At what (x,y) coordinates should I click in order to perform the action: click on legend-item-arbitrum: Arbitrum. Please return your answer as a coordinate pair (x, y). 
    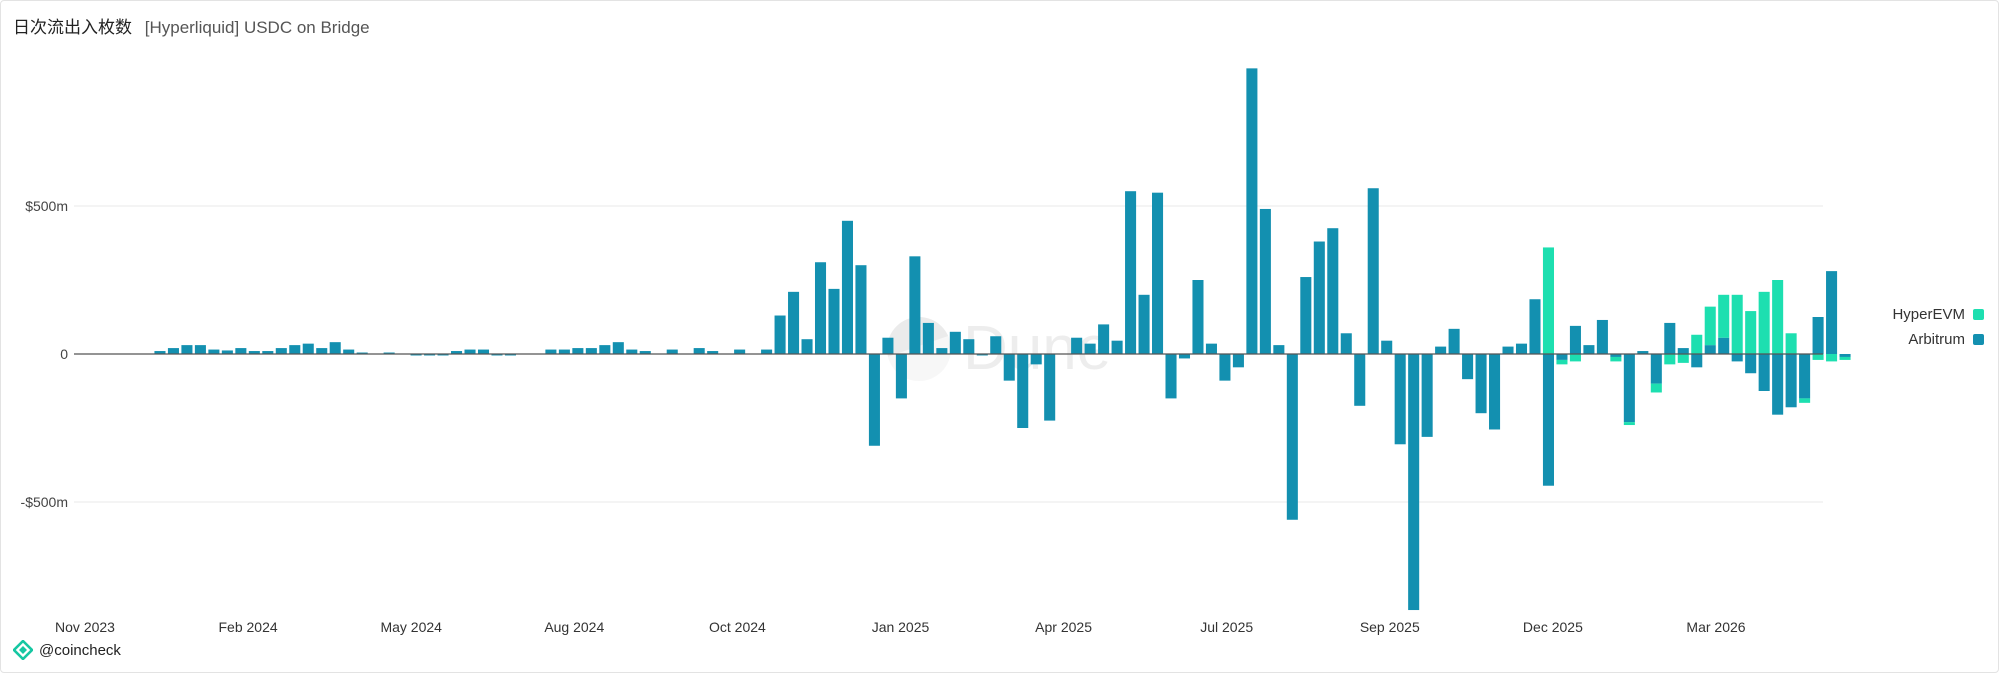
    Looking at the image, I should click on (1938, 339).